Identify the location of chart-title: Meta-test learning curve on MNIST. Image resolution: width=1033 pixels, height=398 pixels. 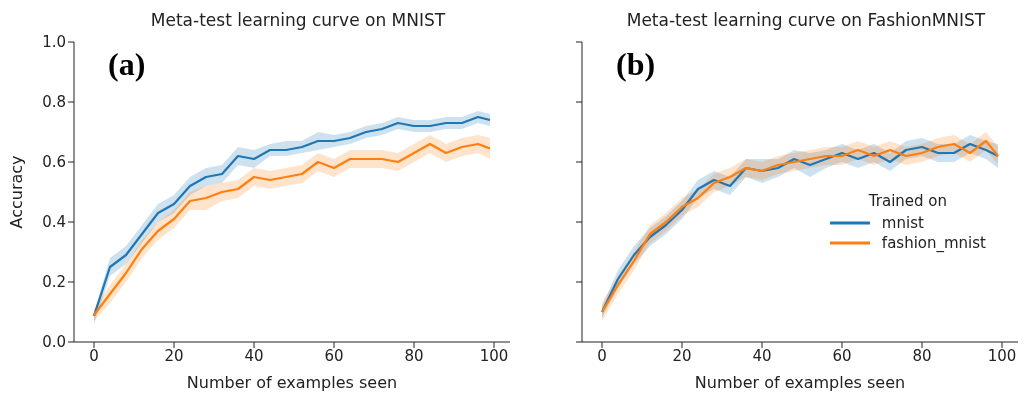
(298, 20).